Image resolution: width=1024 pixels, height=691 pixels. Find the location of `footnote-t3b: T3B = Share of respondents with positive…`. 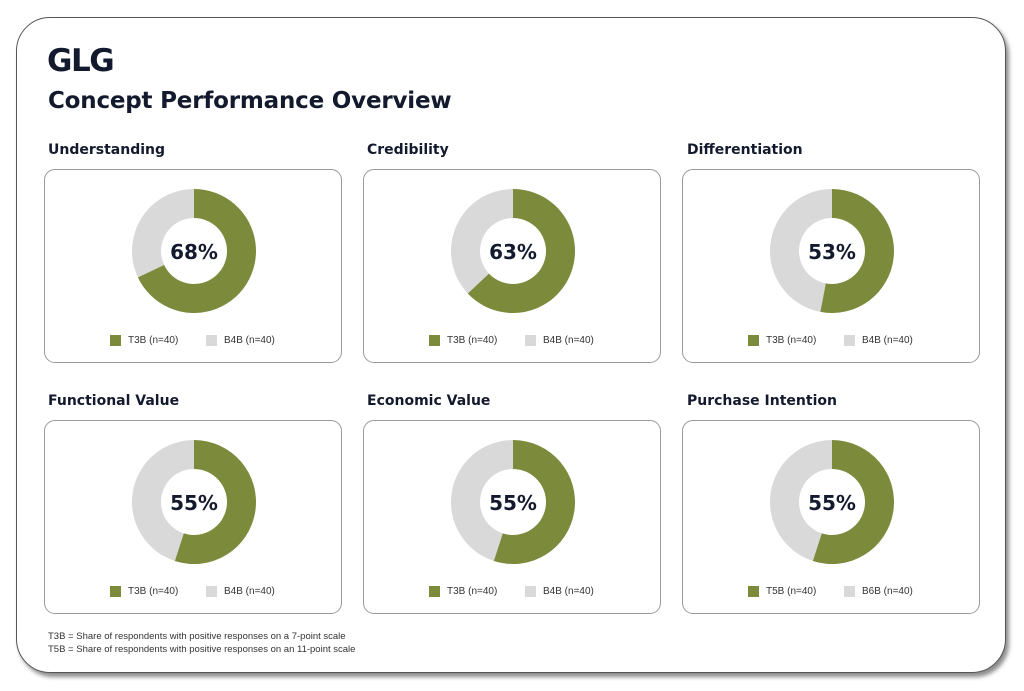

footnote-t3b: T3B = Share of respondents with positive… is located at coordinates (197, 636).